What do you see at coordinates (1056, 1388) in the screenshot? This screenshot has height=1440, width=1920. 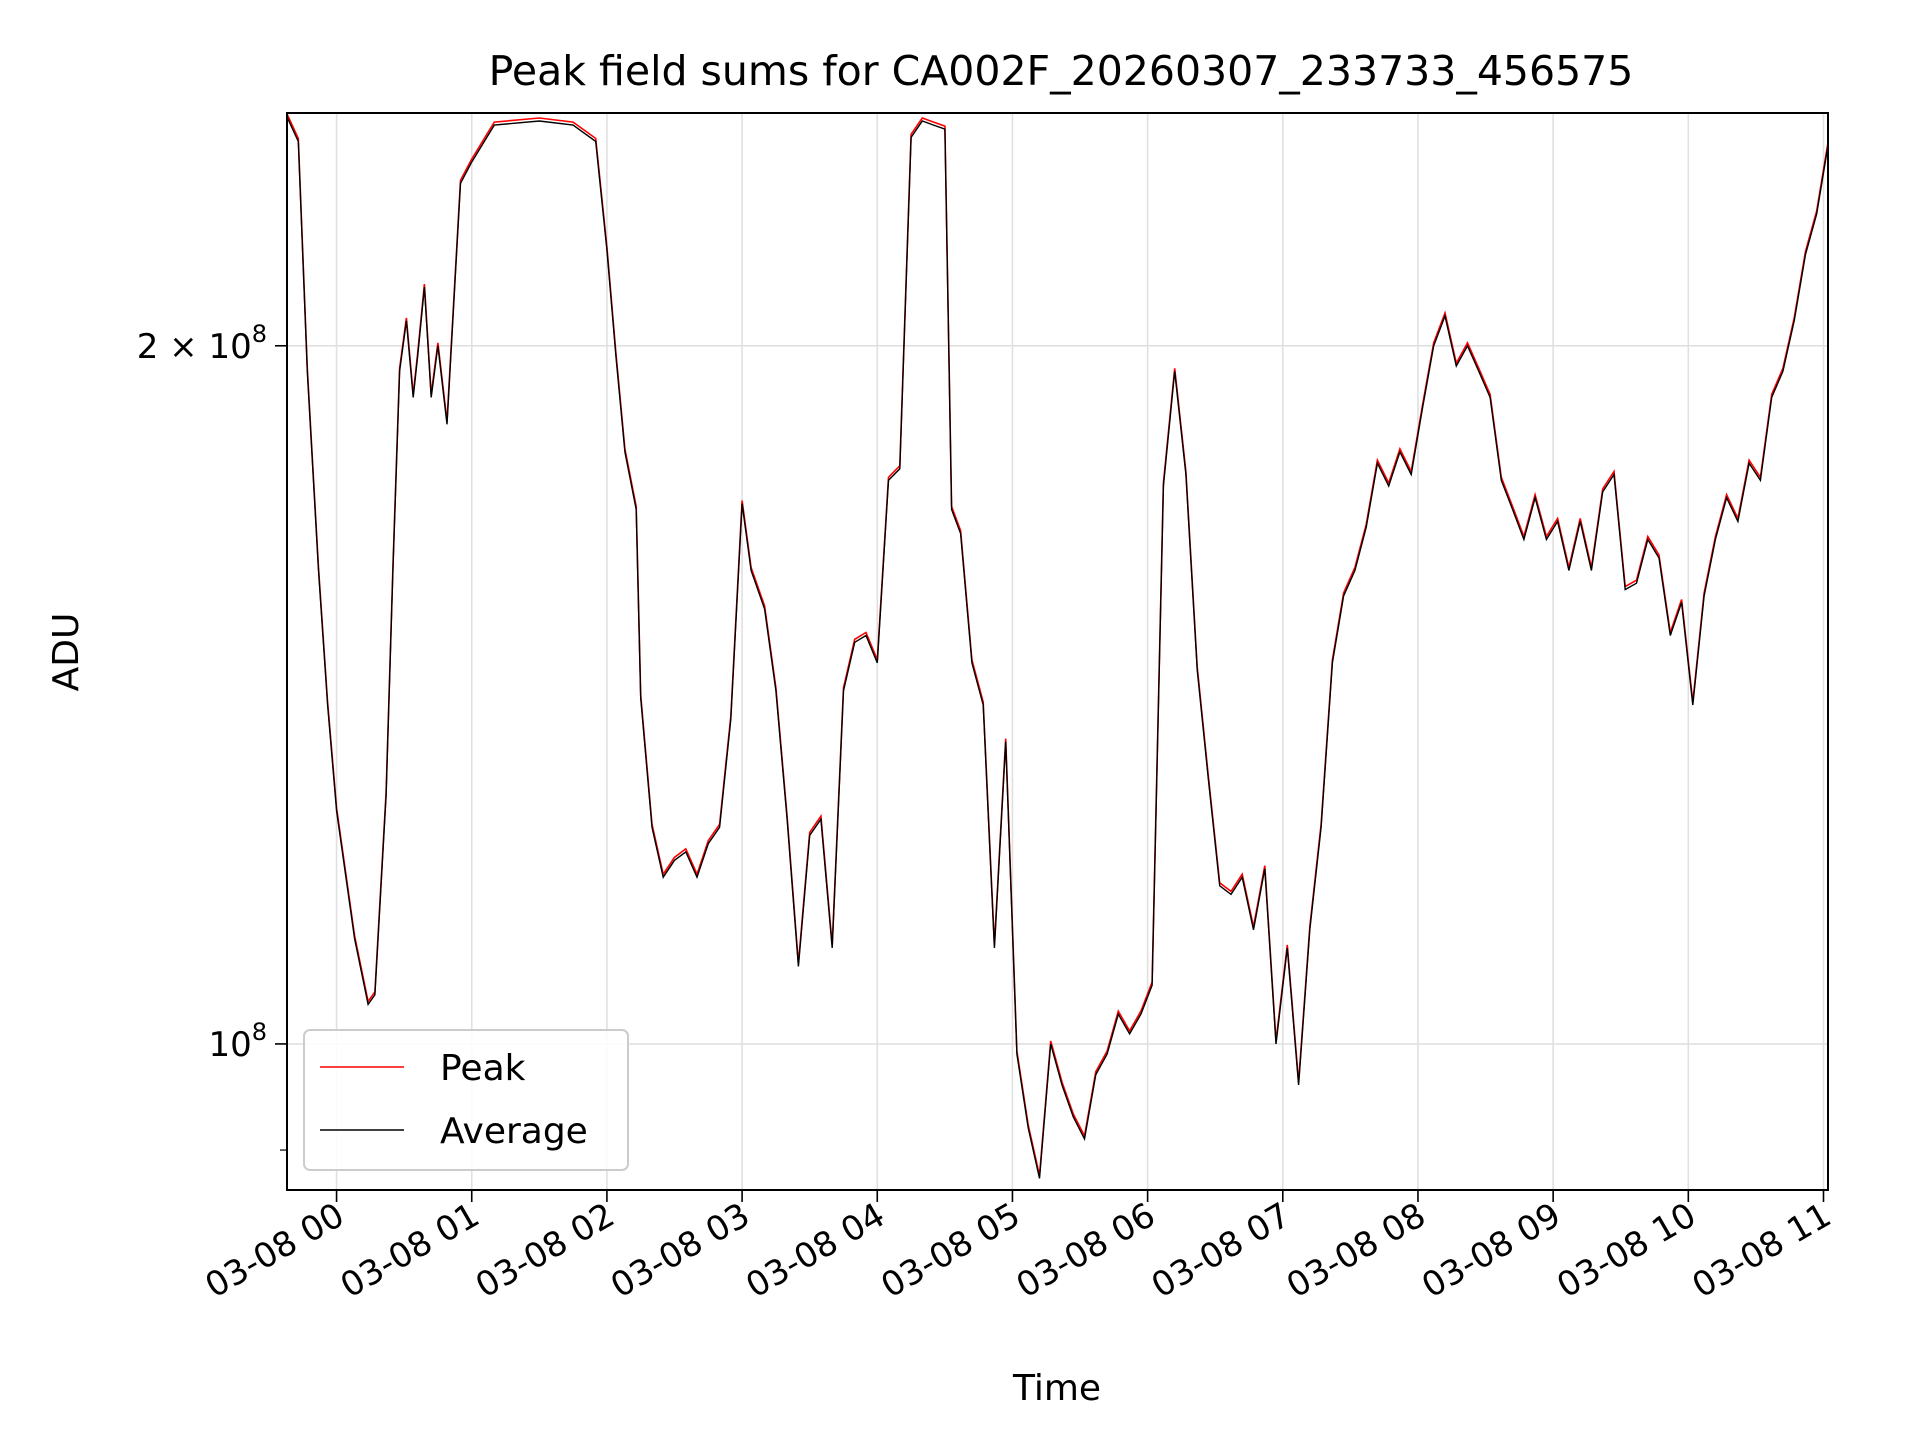 I see `x-axis-label: Time` at bounding box center [1056, 1388].